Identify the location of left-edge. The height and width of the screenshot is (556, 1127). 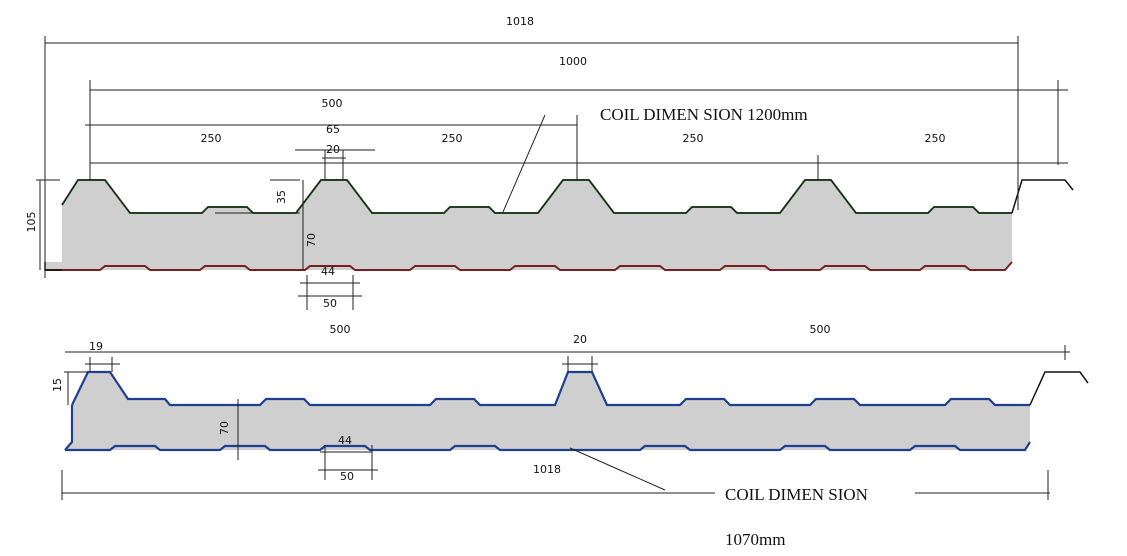
(69, 428).